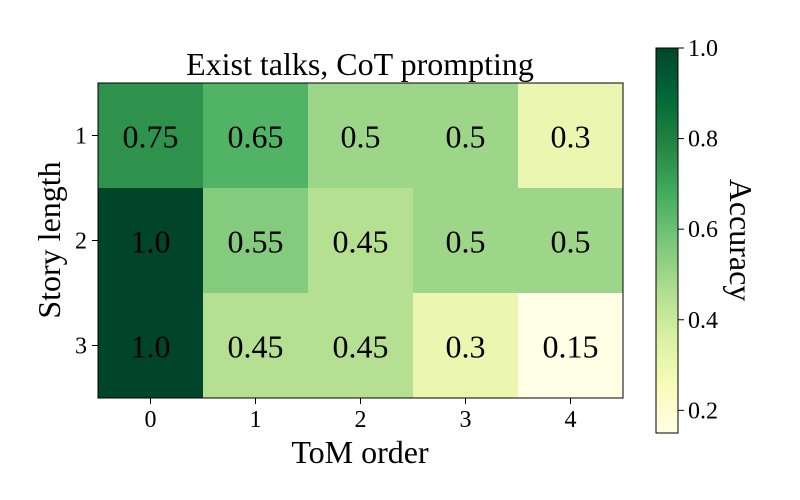 The width and height of the screenshot is (800, 500). I want to click on colorbar-tick-label: 1.0, so click(703, 49).